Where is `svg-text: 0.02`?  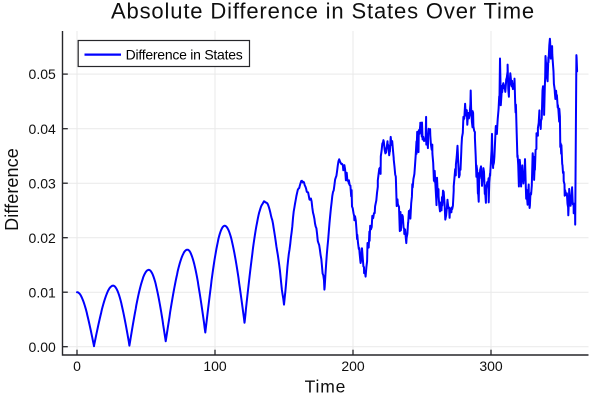 svg-text: 0.02 is located at coordinates (42, 238).